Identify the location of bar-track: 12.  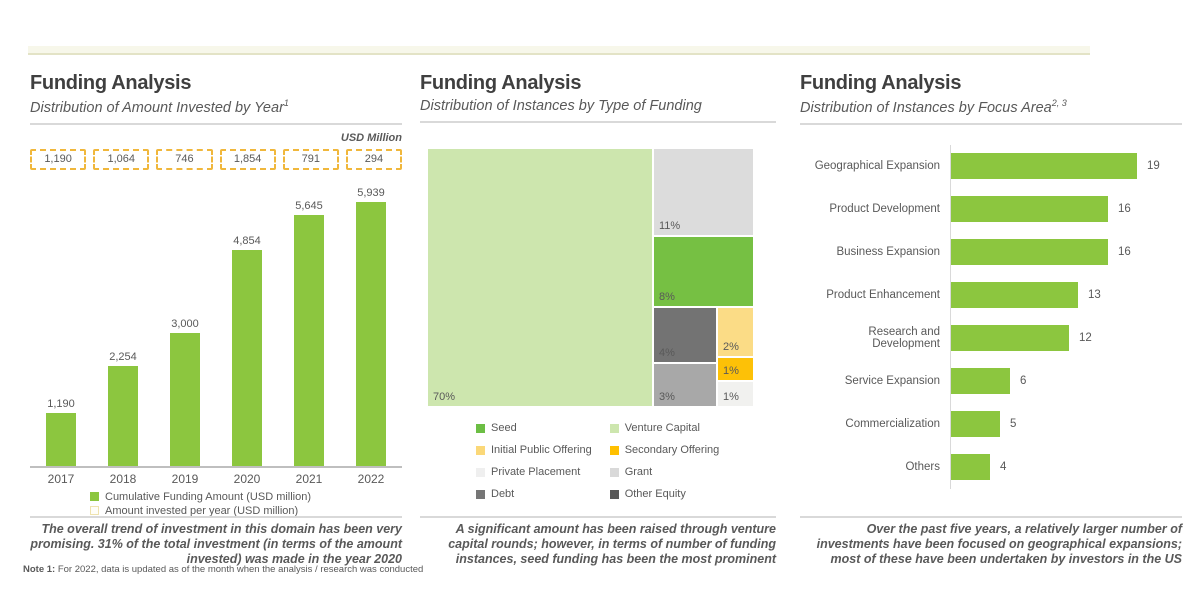
(1066, 338).